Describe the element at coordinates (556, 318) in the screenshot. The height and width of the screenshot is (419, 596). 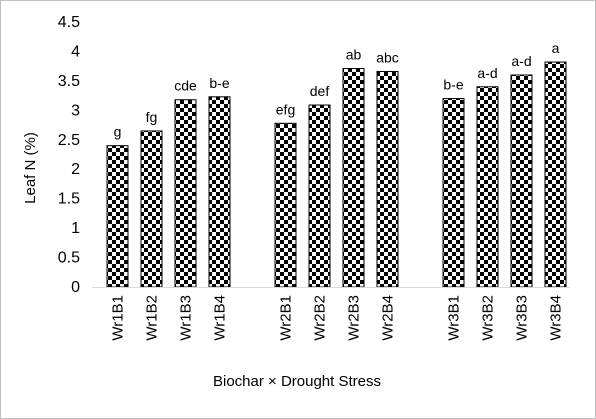
I see `category-label: Wr3B4` at that location.